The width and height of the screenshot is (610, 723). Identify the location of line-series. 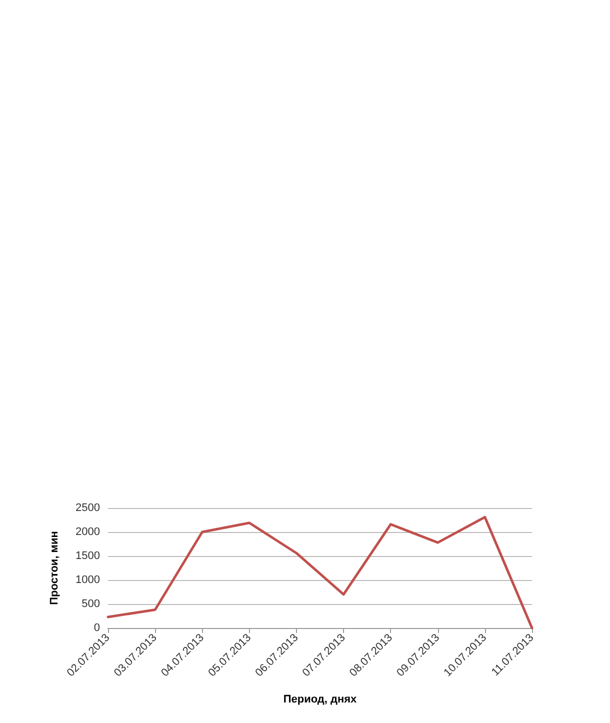
(320, 573).